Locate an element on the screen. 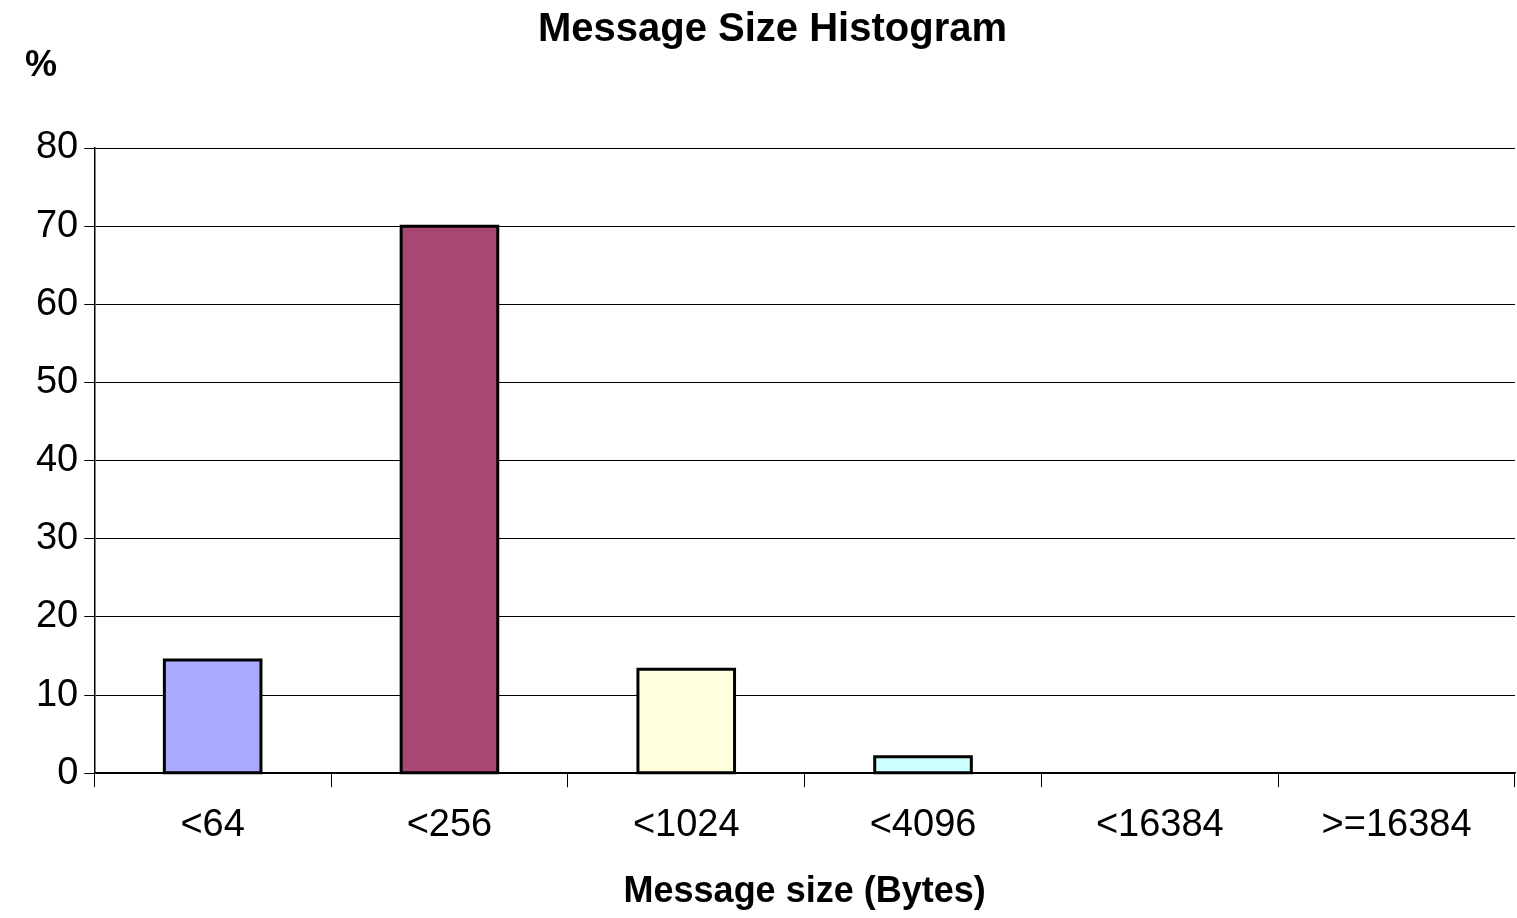  x-tick-label: <16384 is located at coordinates (1159, 823).